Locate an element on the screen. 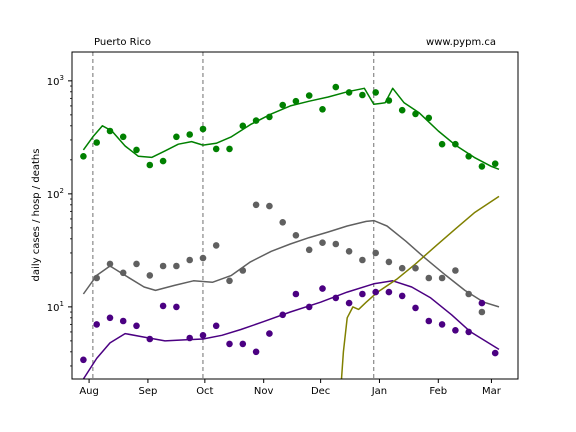 The height and width of the screenshot is (432, 576). x-tick-label-4: Dec is located at coordinates (320, 391).